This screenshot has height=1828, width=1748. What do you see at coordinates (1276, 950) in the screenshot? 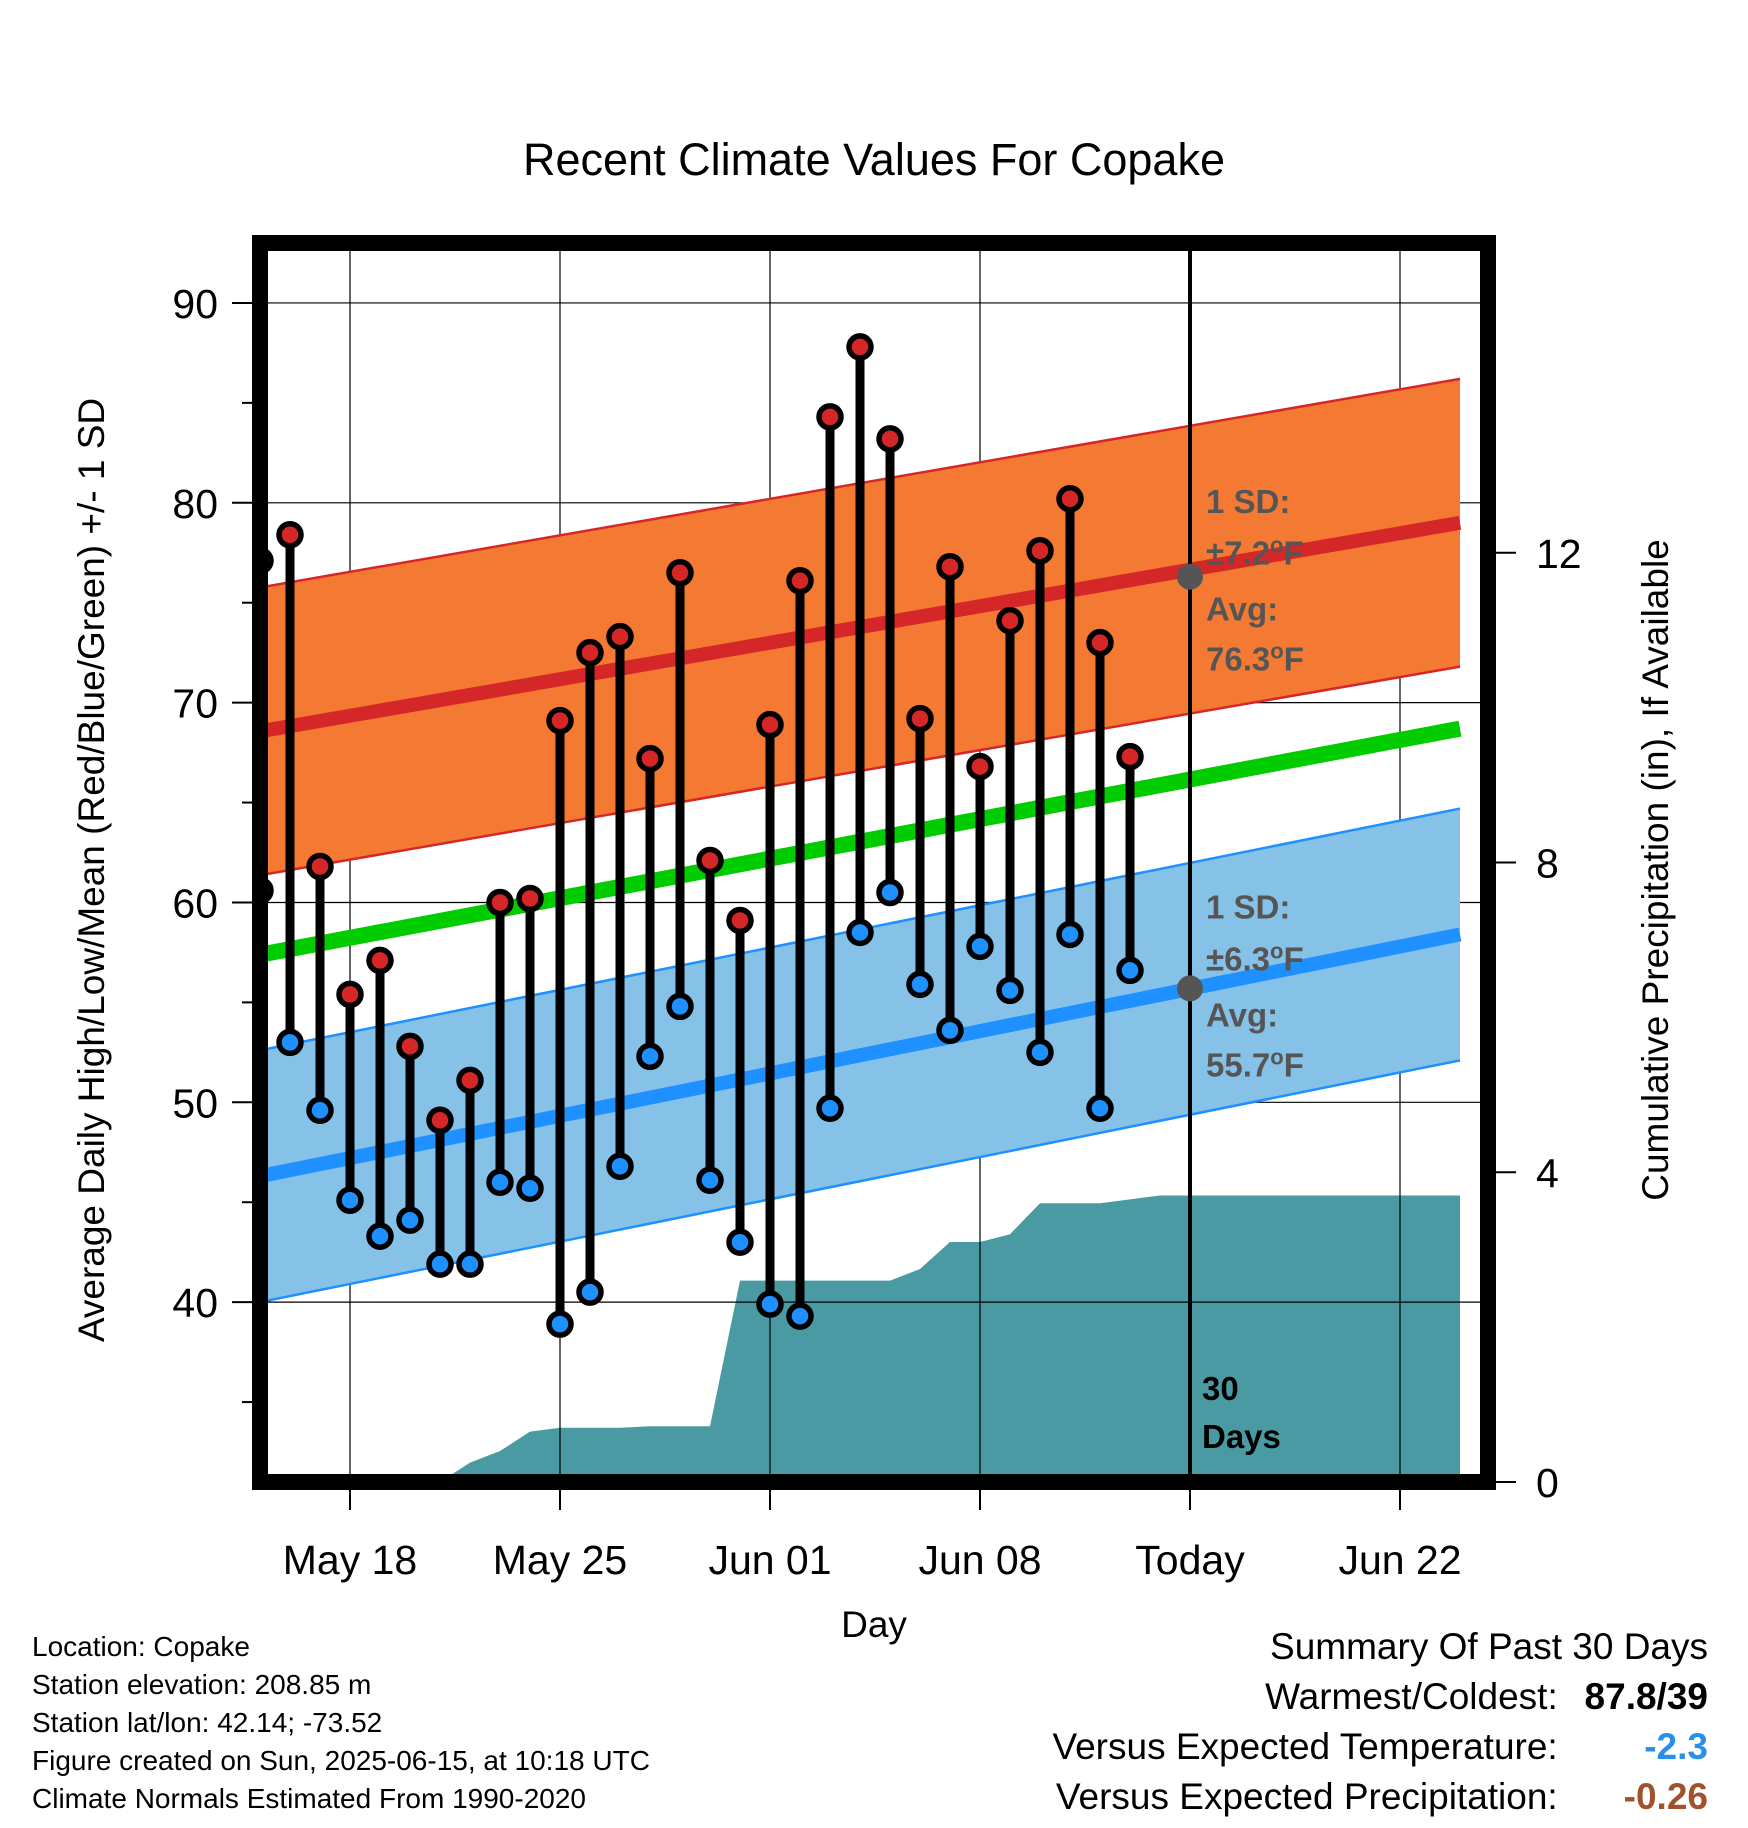
I see `low-sd-value-degree: o` at bounding box center [1276, 950].